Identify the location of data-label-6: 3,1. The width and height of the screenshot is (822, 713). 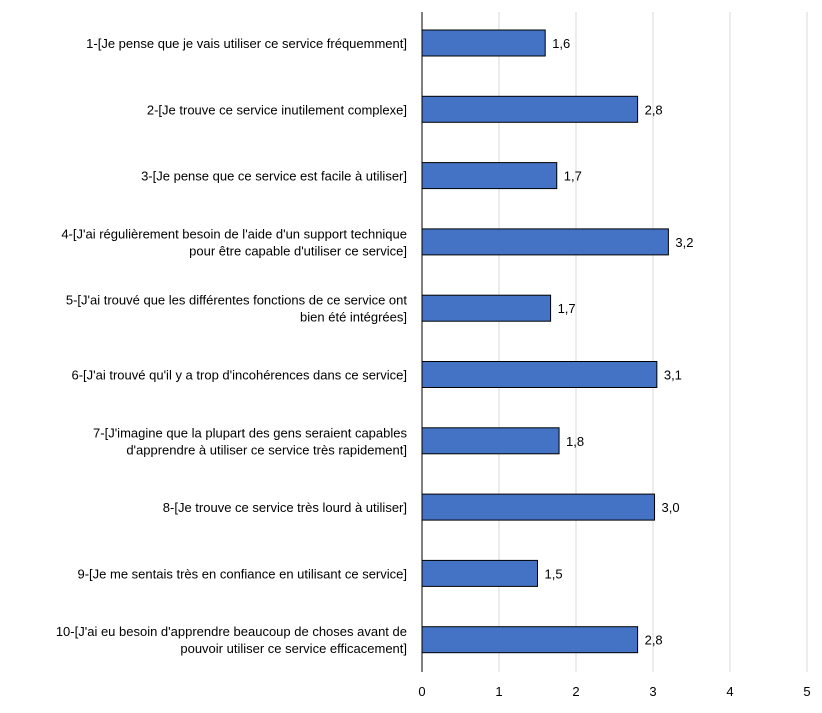
(673, 375).